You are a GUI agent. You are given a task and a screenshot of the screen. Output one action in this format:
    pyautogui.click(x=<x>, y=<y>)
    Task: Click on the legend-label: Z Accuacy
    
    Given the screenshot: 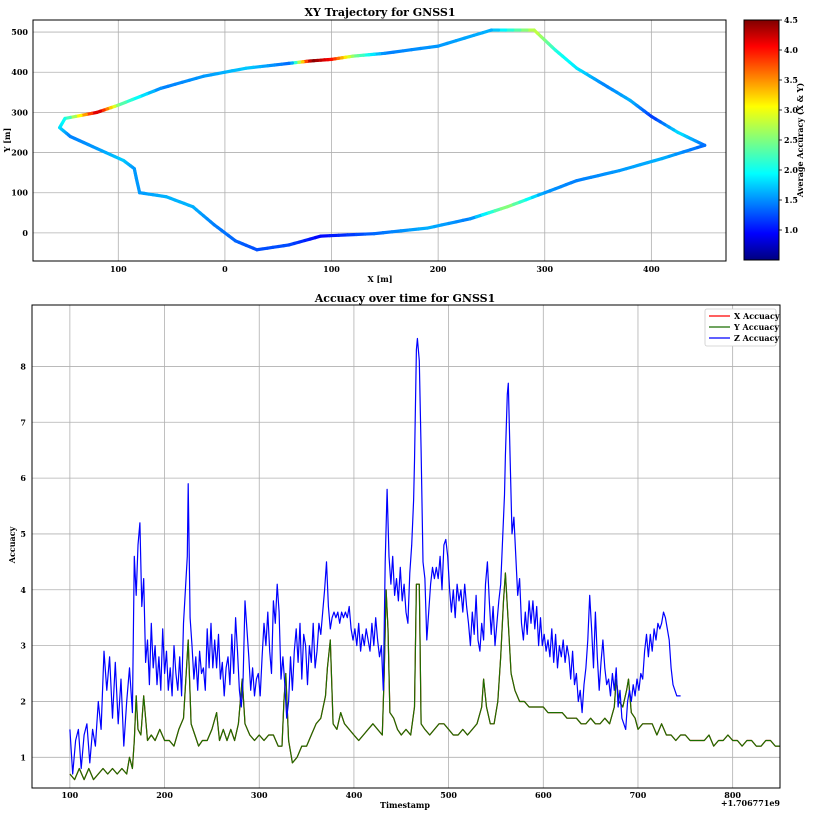 What is the action you would take?
    pyautogui.click(x=756, y=338)
    